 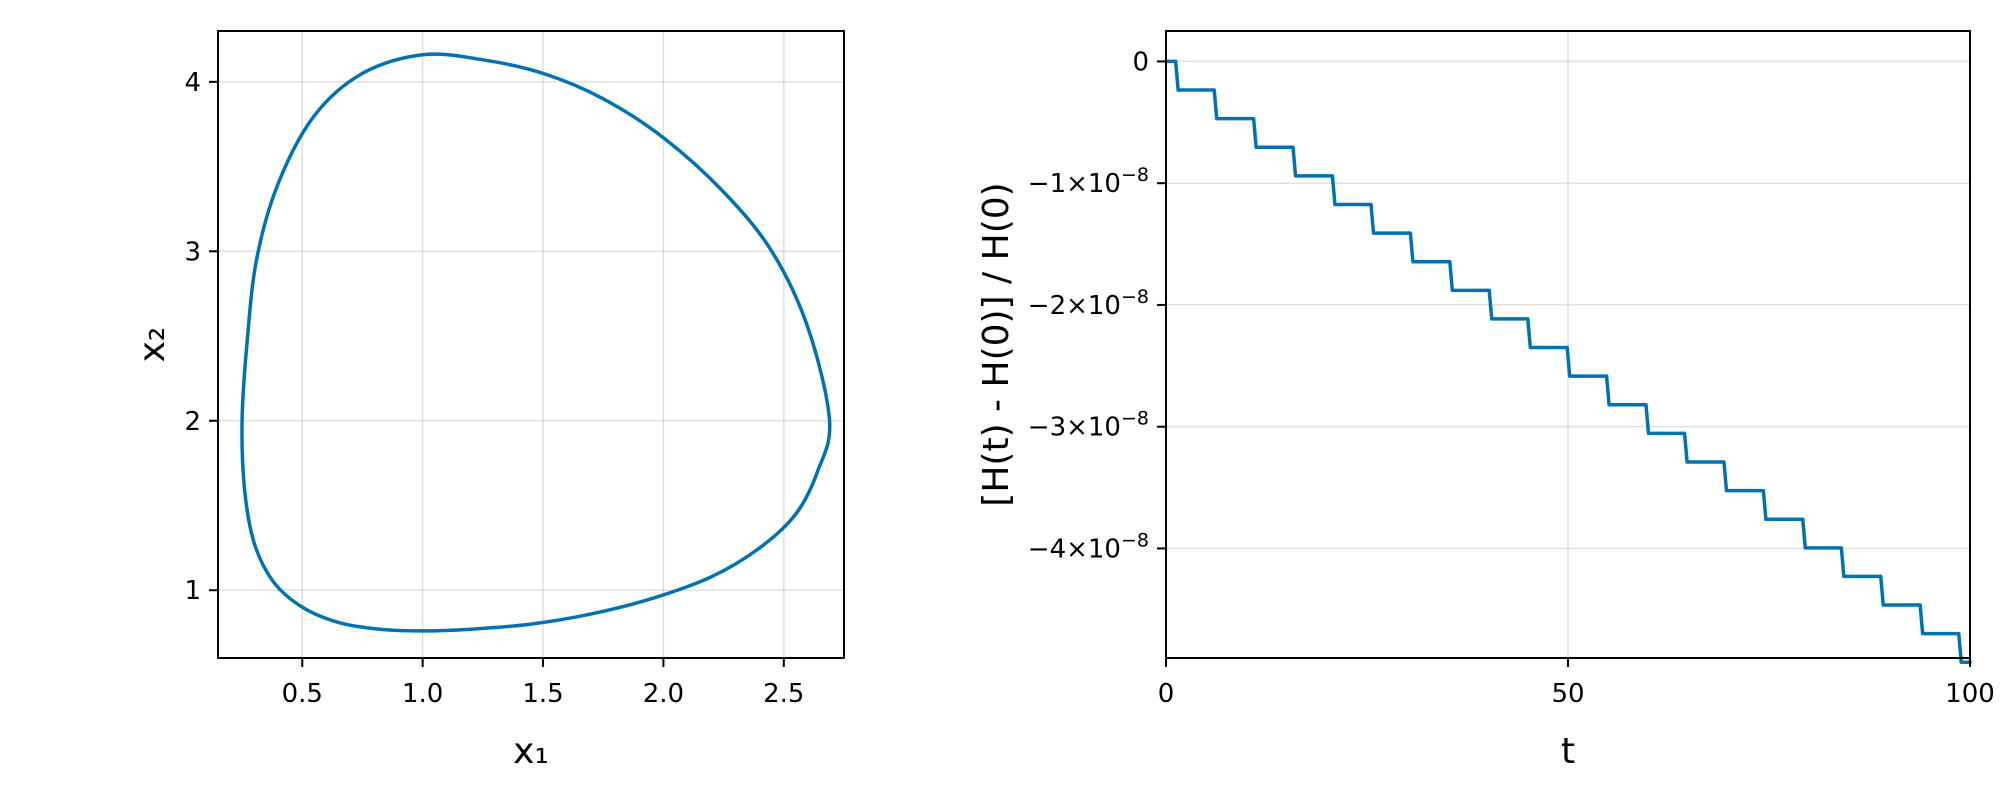 What do you see at coordinates (422, 694) in the screenshot?
I see `x-tick-label: 1.0` at bounding box center [422, 694].